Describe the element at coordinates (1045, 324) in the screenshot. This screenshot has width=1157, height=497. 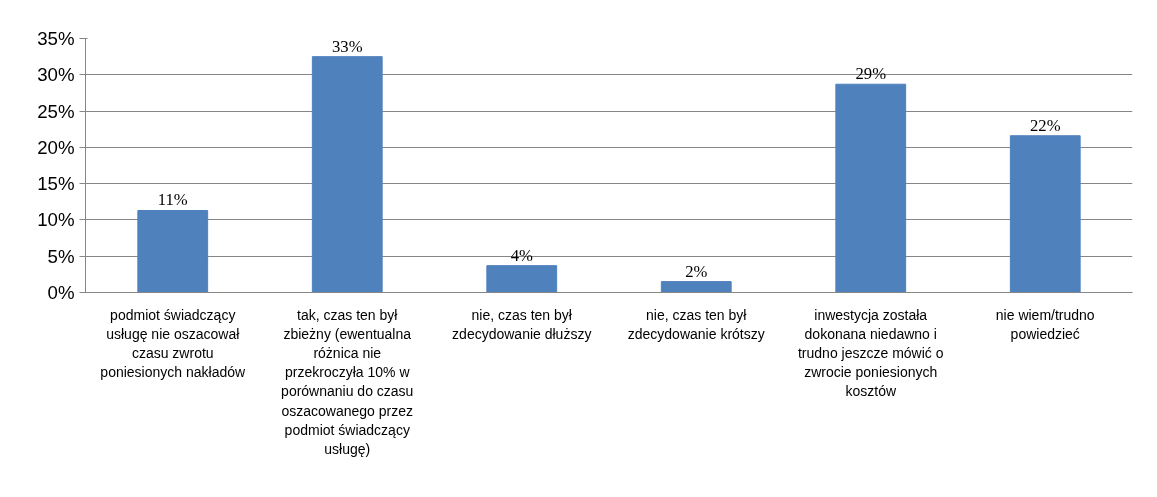
I see `x-tick-label: nie wiem/trudno powiedzieć` at that location.